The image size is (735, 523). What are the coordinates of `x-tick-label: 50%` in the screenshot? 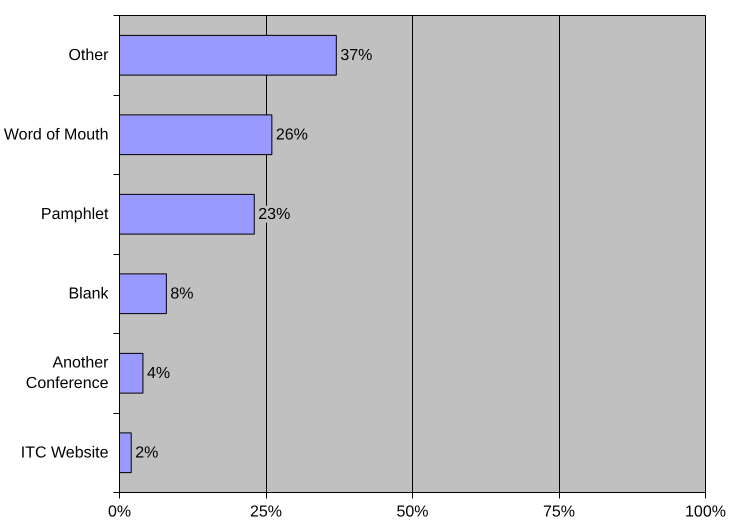 It's located at (412, 512).